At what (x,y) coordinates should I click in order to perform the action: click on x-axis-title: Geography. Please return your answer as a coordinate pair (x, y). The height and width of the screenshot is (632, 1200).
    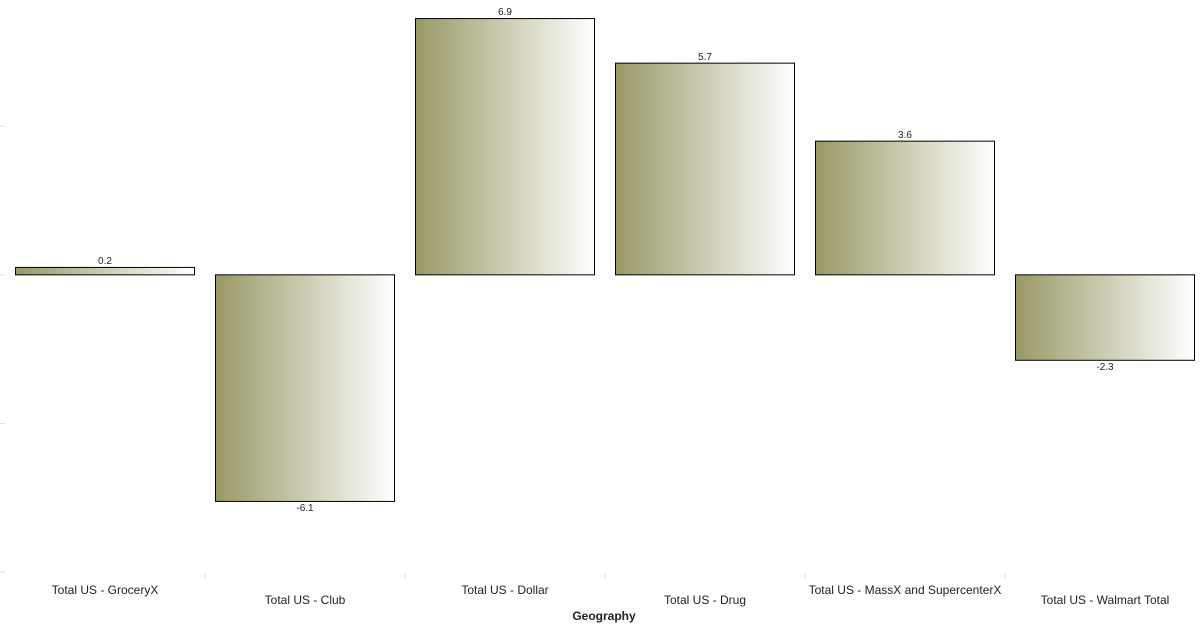
    Looking at the image, I should click on (604, 616).